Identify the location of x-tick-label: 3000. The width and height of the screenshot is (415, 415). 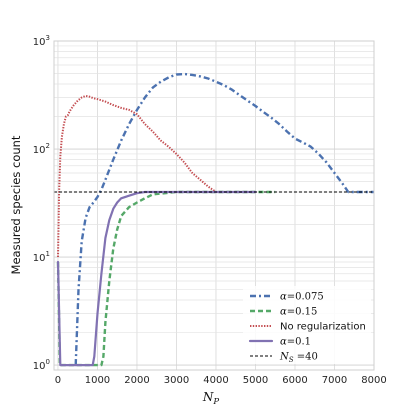
(176, 380).